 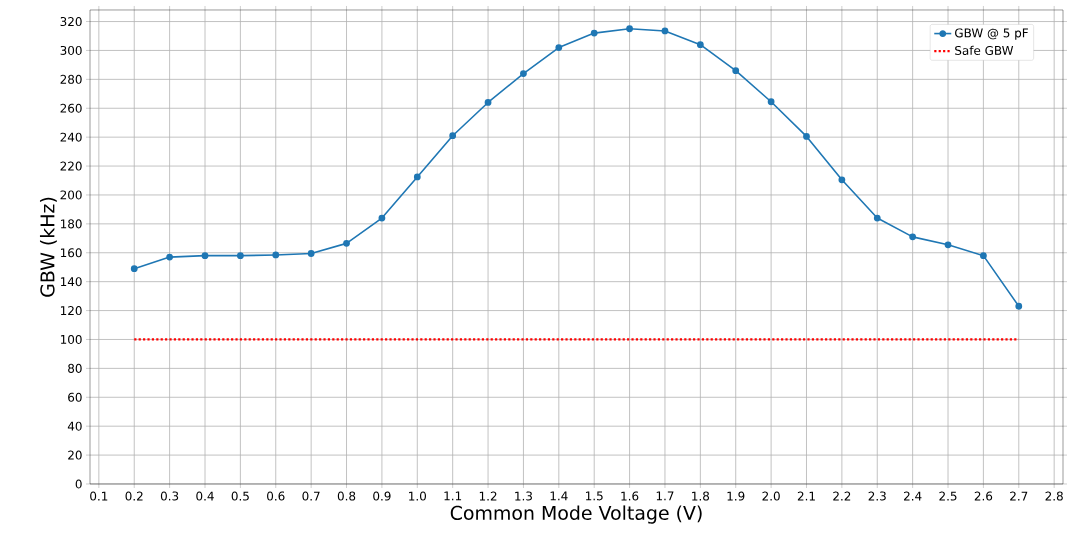 What do you see at coordinates (1019, 496) in the screenshot?
I see `x-tick-label: 2.7` at bounding box center [1019, 496].